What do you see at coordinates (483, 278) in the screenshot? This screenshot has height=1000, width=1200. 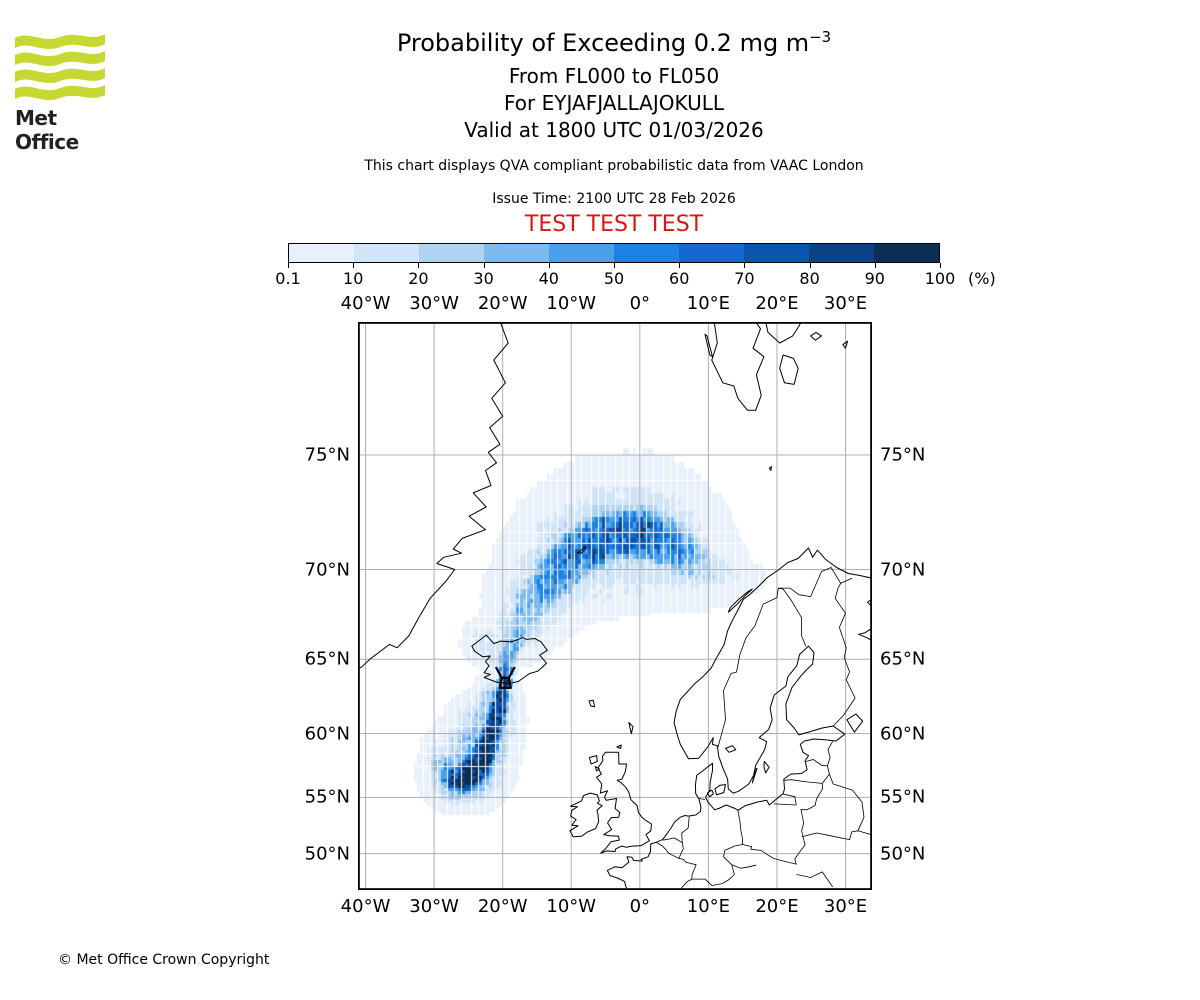 I see `colorbar-tick-label-30: 30` at bounding box center [483, 278].